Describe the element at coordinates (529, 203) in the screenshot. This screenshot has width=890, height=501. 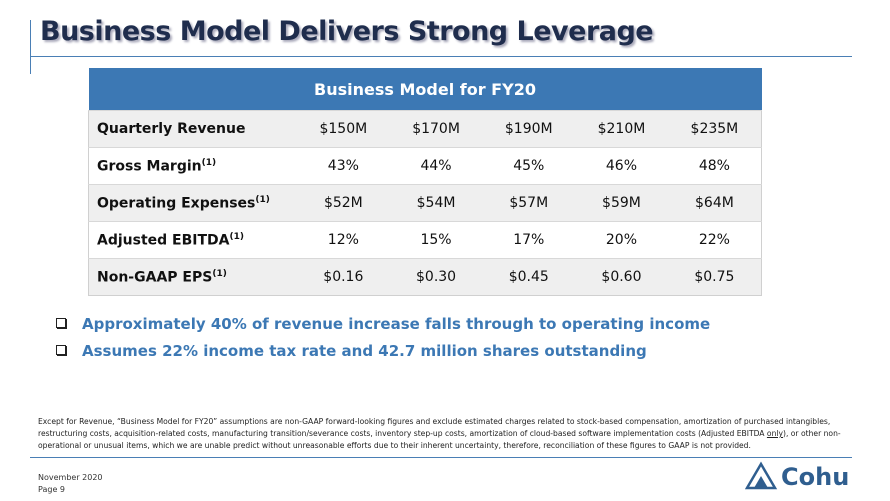
I see `cell: $57M` at that location.